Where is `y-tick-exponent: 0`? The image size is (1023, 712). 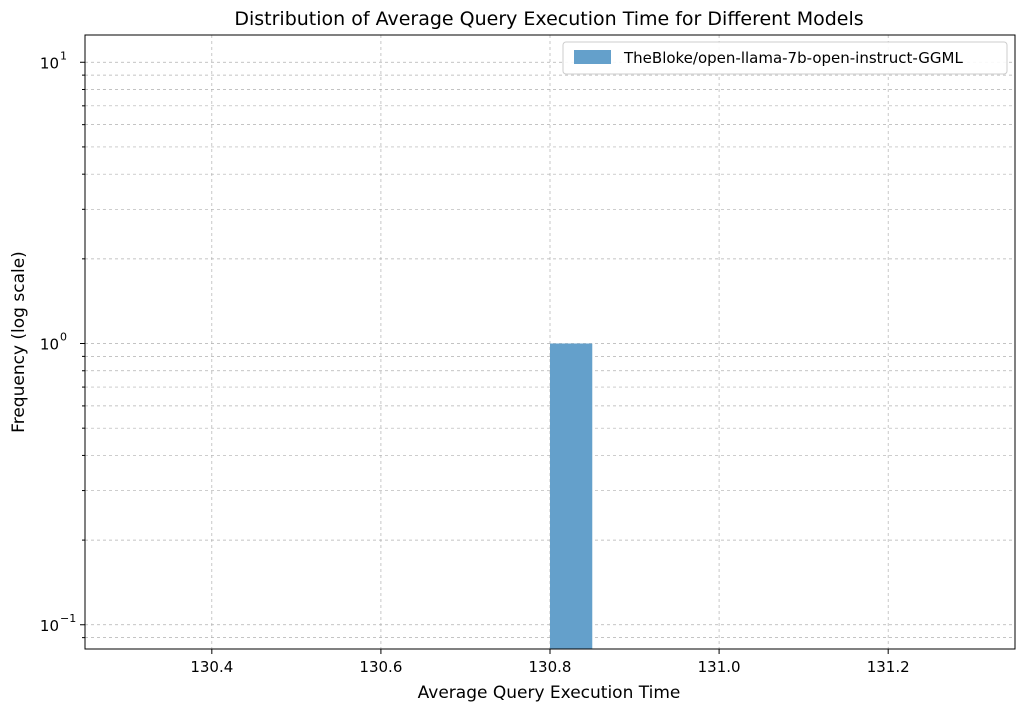 y-tick-exponent: 0 is located at coordinates (63, 337).